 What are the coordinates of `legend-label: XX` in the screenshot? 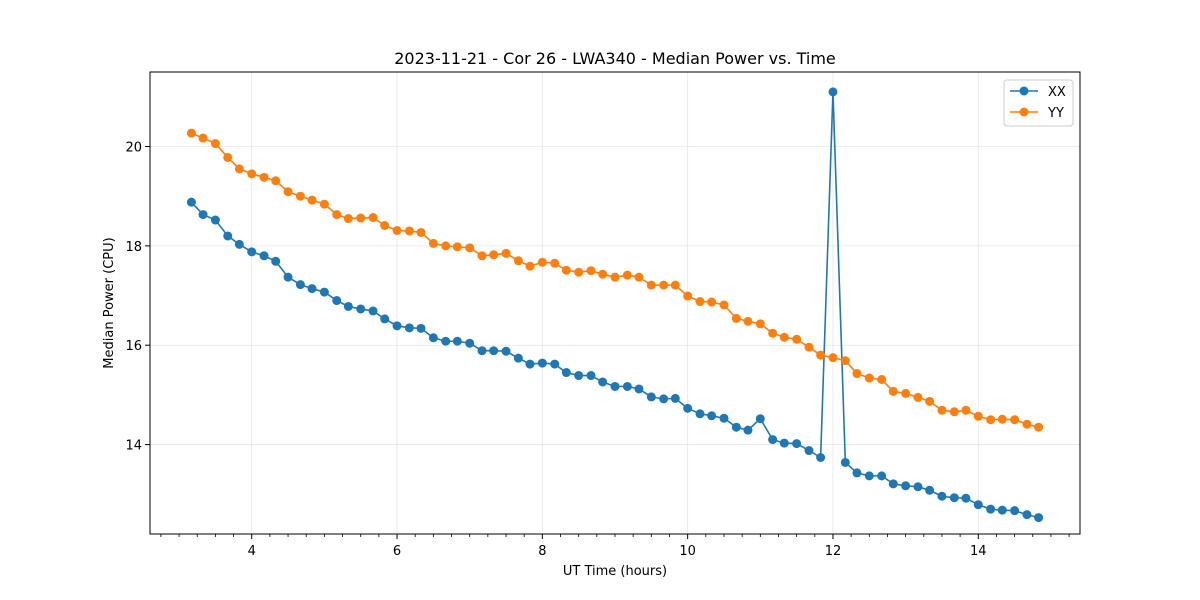 It's located at (1057, 92).